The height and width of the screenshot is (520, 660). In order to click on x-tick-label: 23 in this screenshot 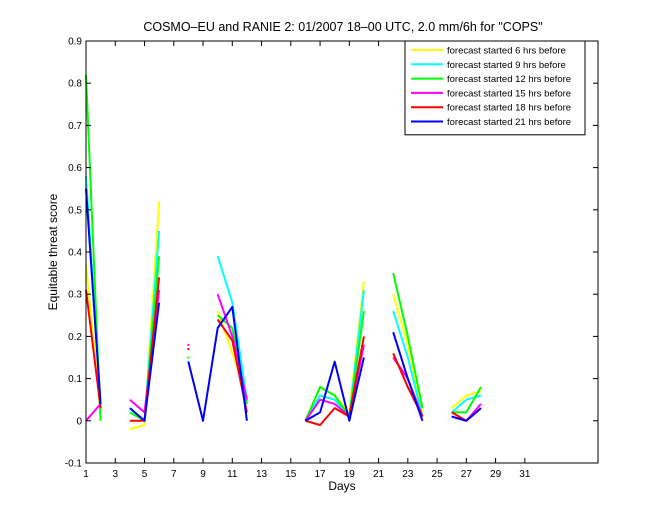, I will do `click(408, 474)`.